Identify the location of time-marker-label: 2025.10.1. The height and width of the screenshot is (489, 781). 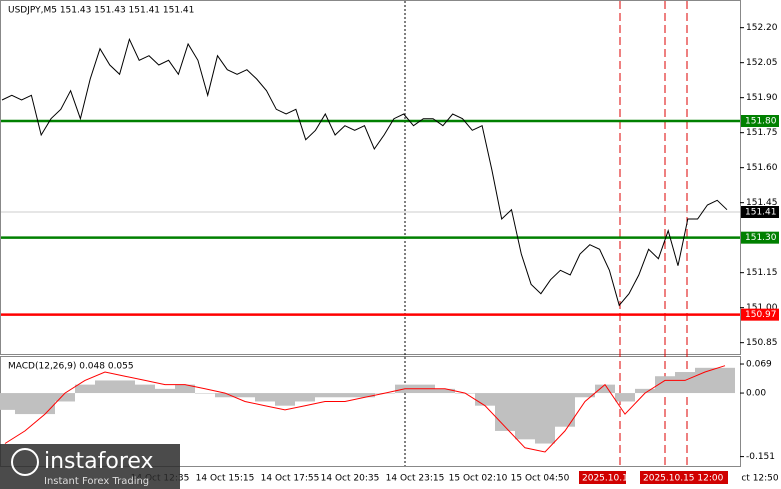
(605, 479).